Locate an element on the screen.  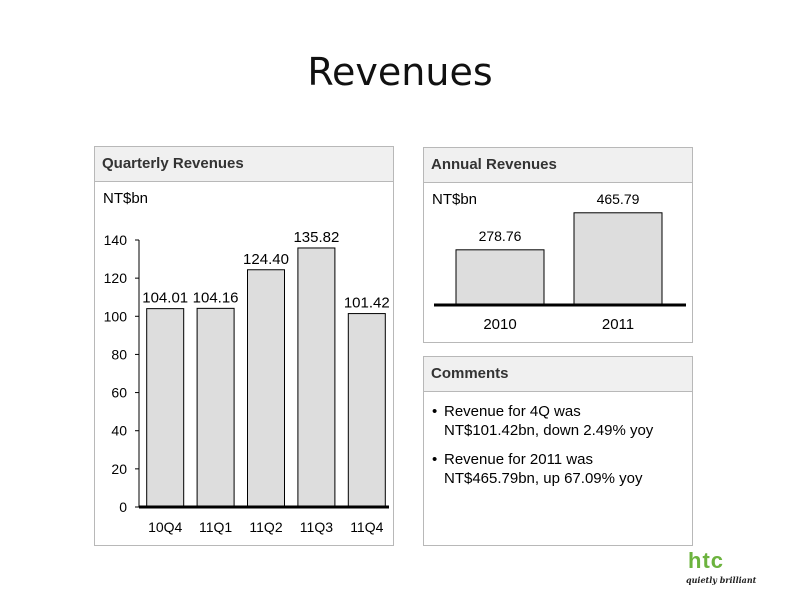
x-tick-label: 2010 is located at coordinates (499, 324).